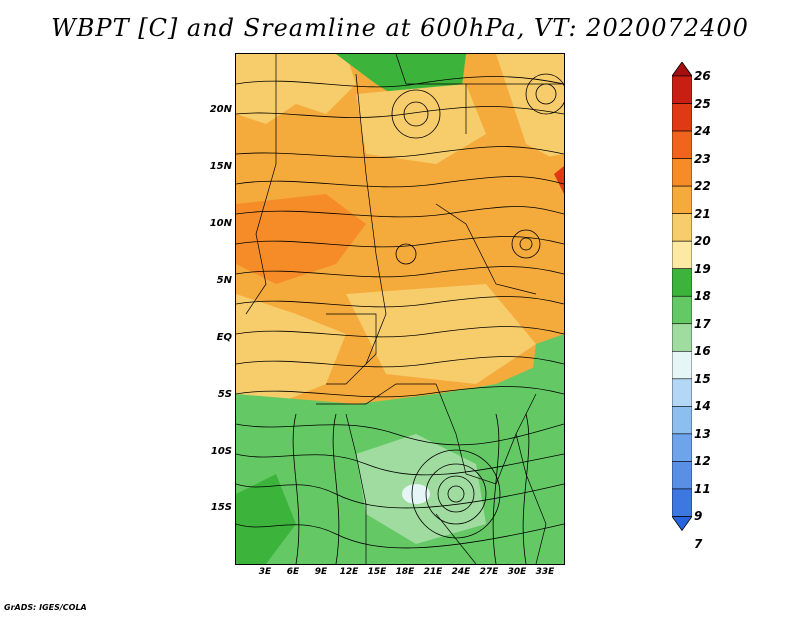  Describe the element at coordinates (441, 334) in the screenshot. I see `warm-region-center` at that location.